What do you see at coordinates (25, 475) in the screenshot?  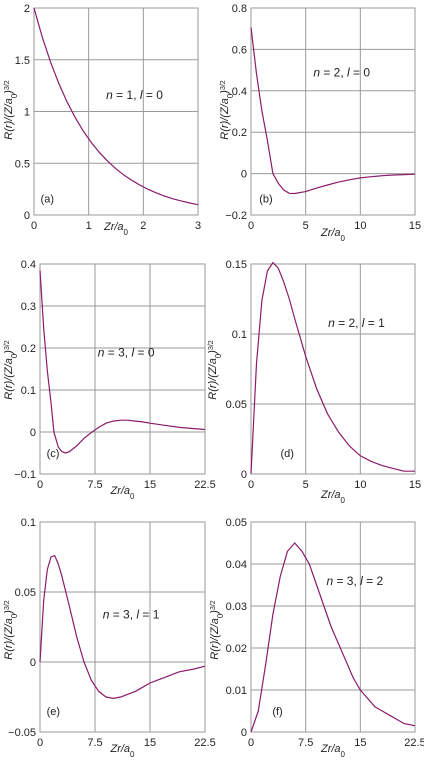 I see `y-tick-label: −0.1` at bounding box center [25, 475].